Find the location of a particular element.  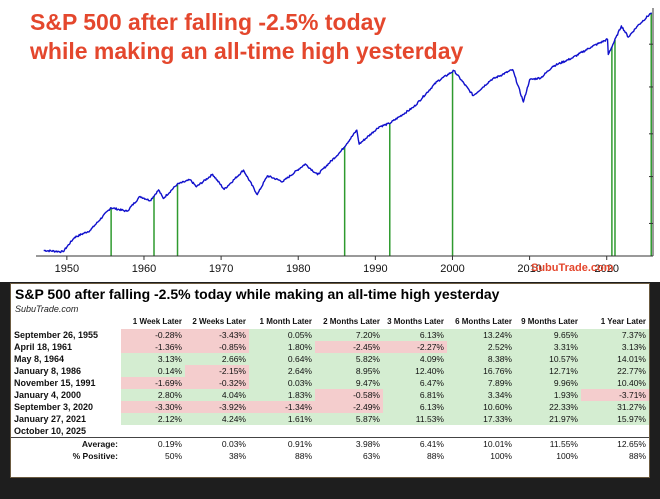

table-cell: 0.64% is located at coordinates (282, 359).